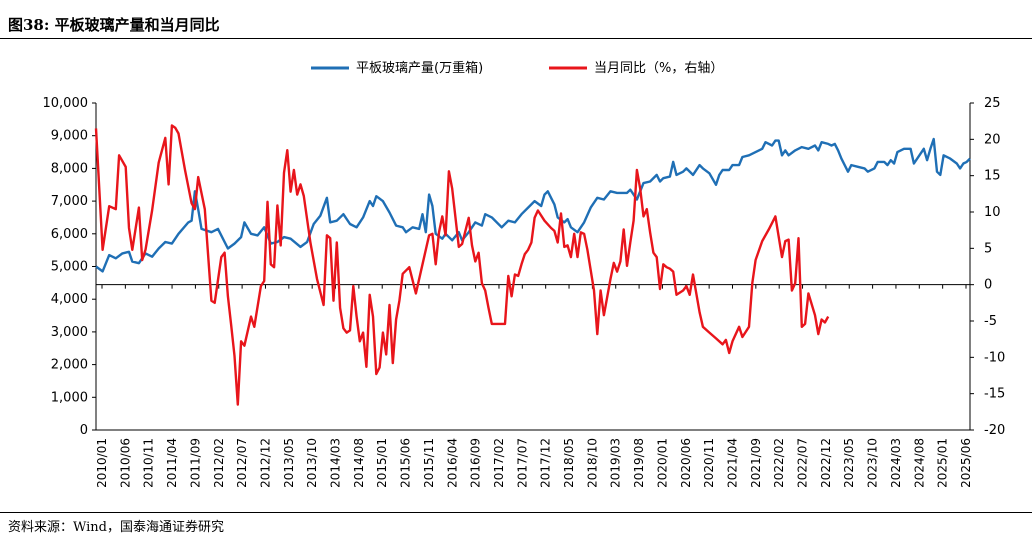 The height and width of the screenshot is (538, 1032). Describe the element at coordinates (873, 463) in the screenshot. I see `x-tick-label: 2023/10` at that location.